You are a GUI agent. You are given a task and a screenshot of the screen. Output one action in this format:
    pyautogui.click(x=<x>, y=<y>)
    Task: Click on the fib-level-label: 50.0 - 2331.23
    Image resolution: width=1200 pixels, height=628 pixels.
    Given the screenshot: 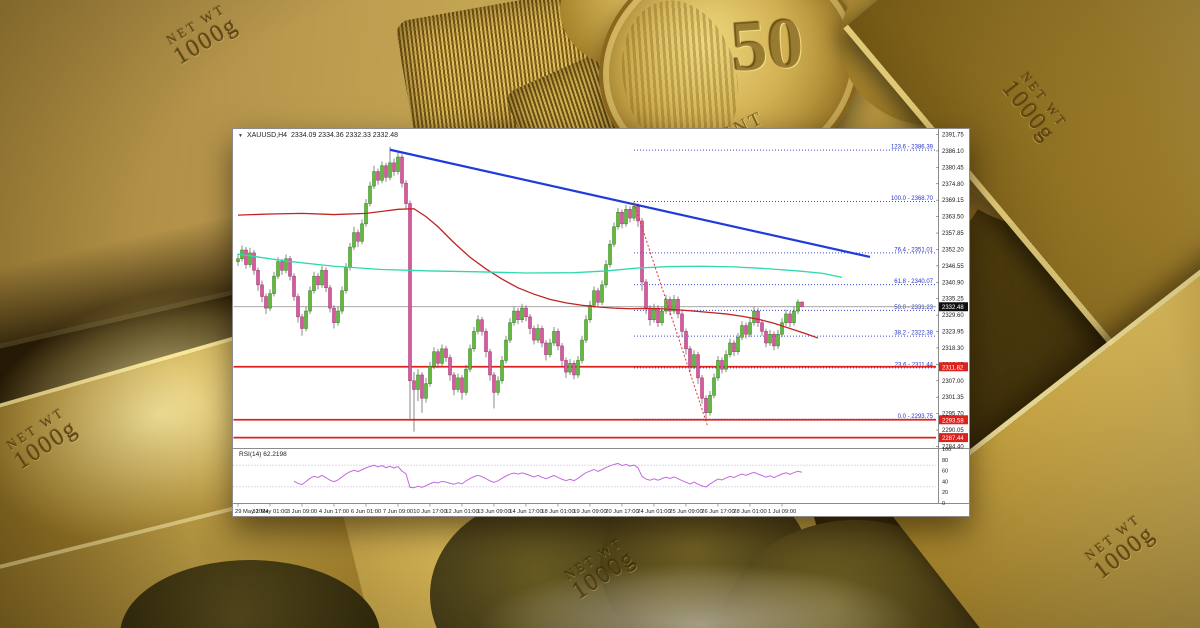 What is the action you would take?
    pyautogui.click(x=913, y=308)
    